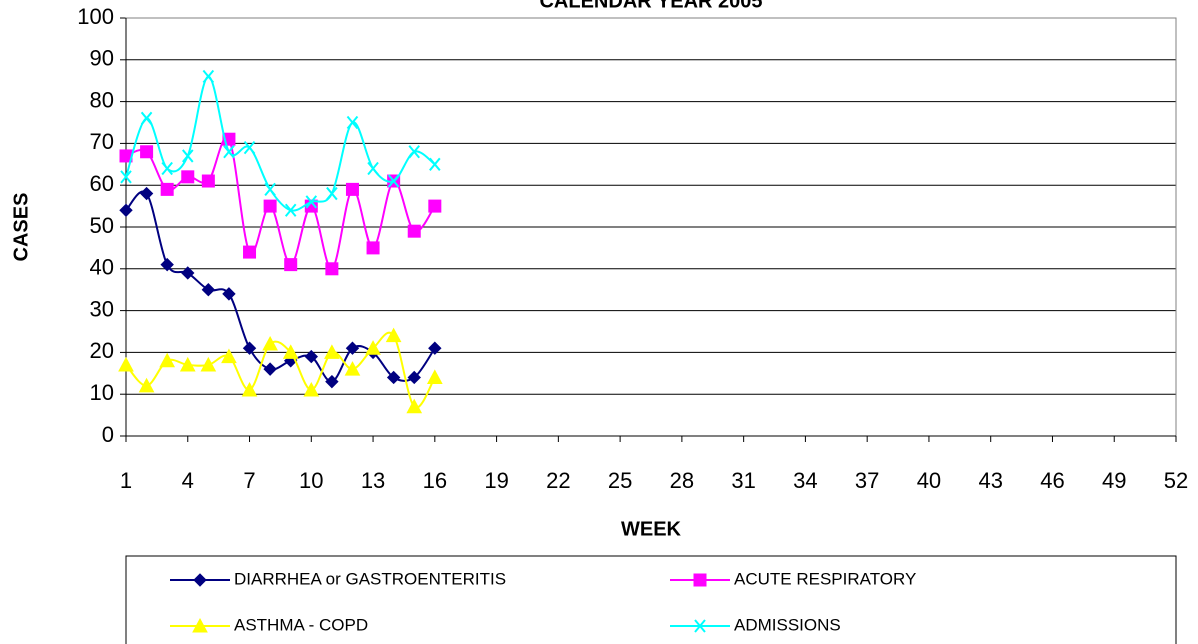 The image size is (1198, 644). I want to click on y-tick-label: 80, so click(102, 99).